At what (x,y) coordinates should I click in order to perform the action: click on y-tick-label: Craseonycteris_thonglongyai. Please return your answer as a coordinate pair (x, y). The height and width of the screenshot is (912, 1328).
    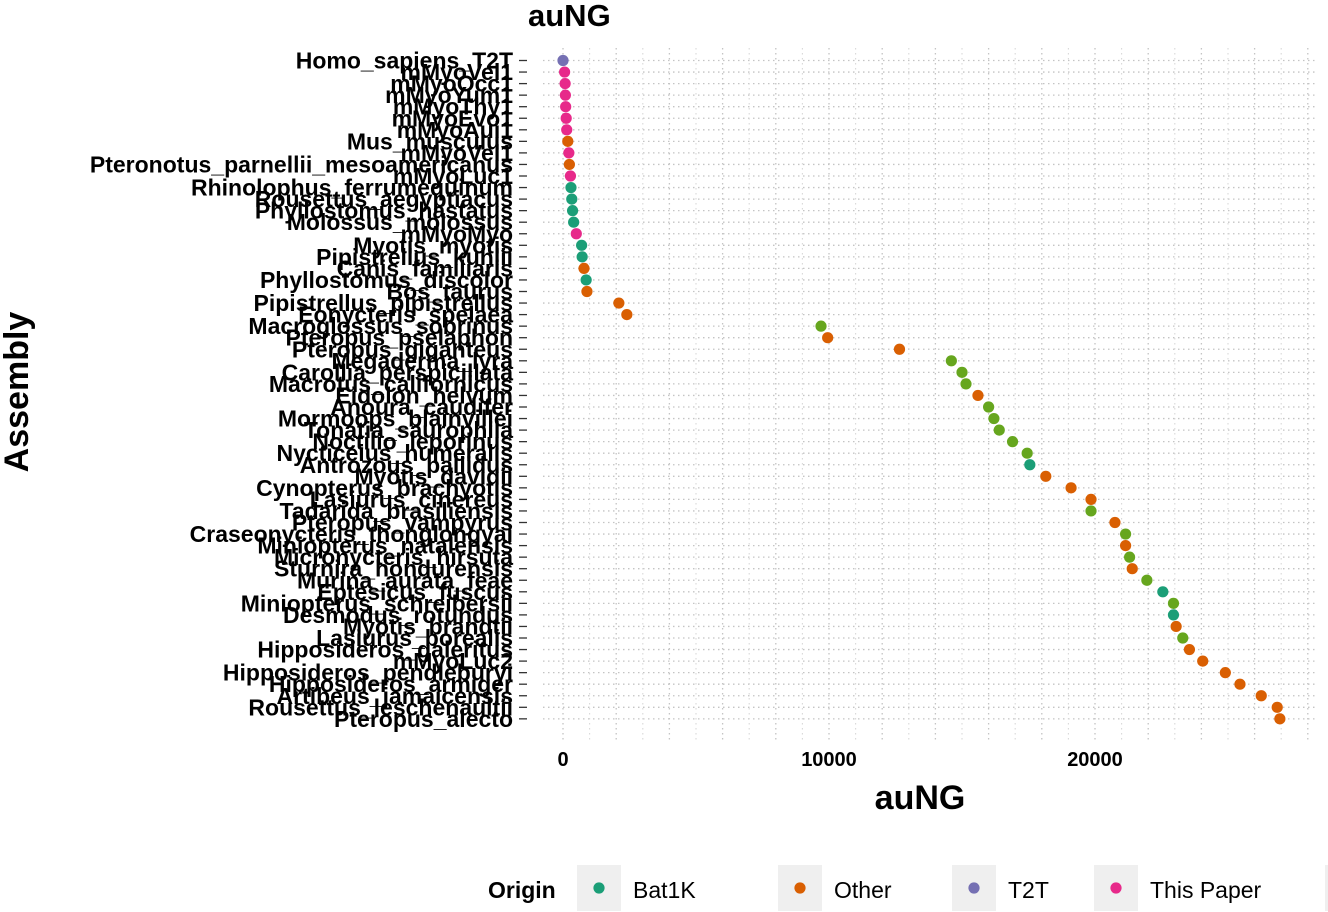
    Looking at the image, I should click on (351, 534).